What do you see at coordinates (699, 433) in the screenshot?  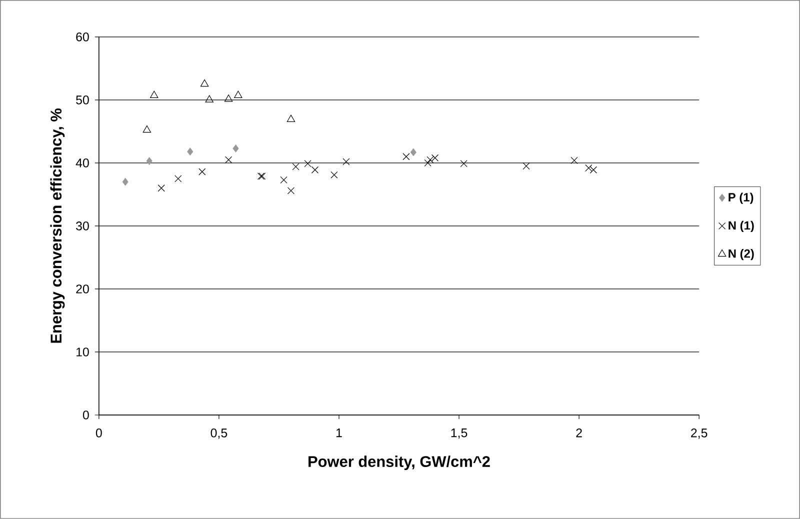 I see `x-tick-label: 2,5` at bounding box center [699, 433].